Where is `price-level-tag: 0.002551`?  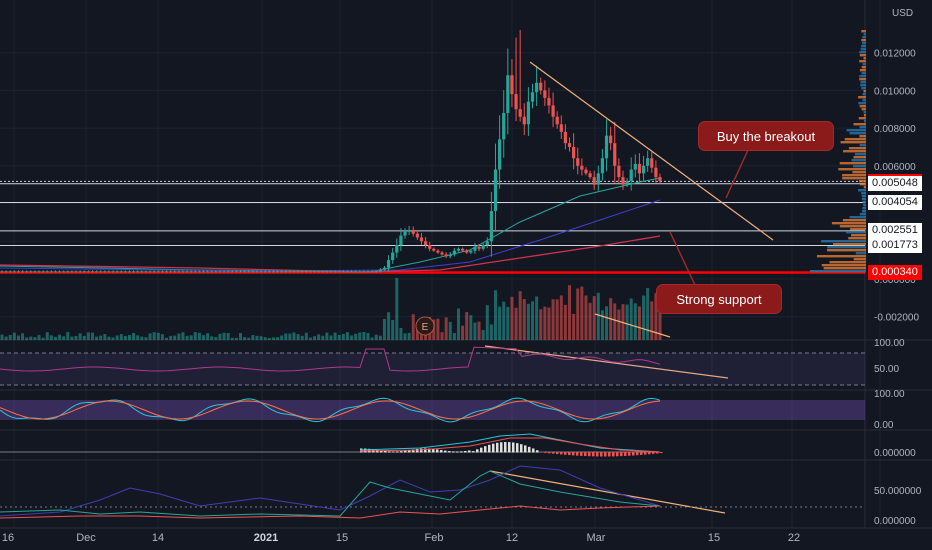
price-level-tag: 0.002551 is located at coordinates (895, 231).